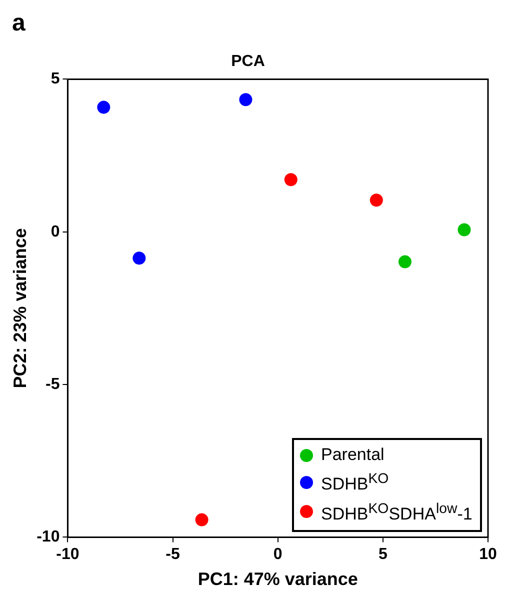  I want to click on legend-label: SDHB$^{KO}$SDHA$^{low}$-1, so click(396, 513).